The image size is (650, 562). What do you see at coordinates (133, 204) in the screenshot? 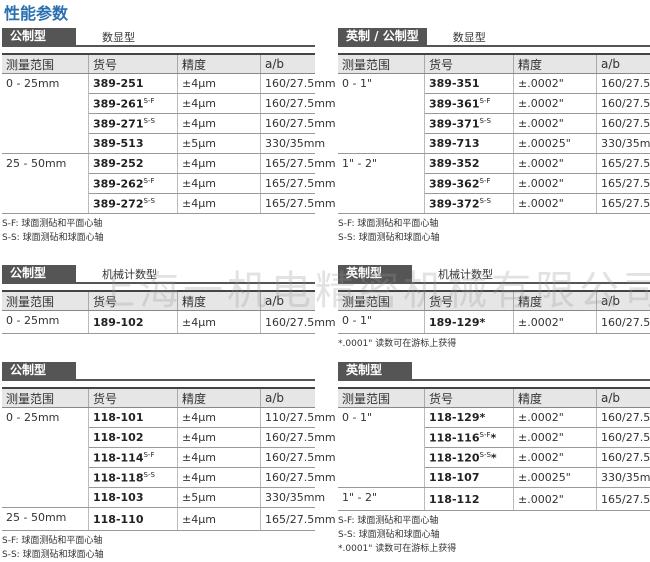
I see `code-cell: 389-272S-S` at bounding box center [133, 204].